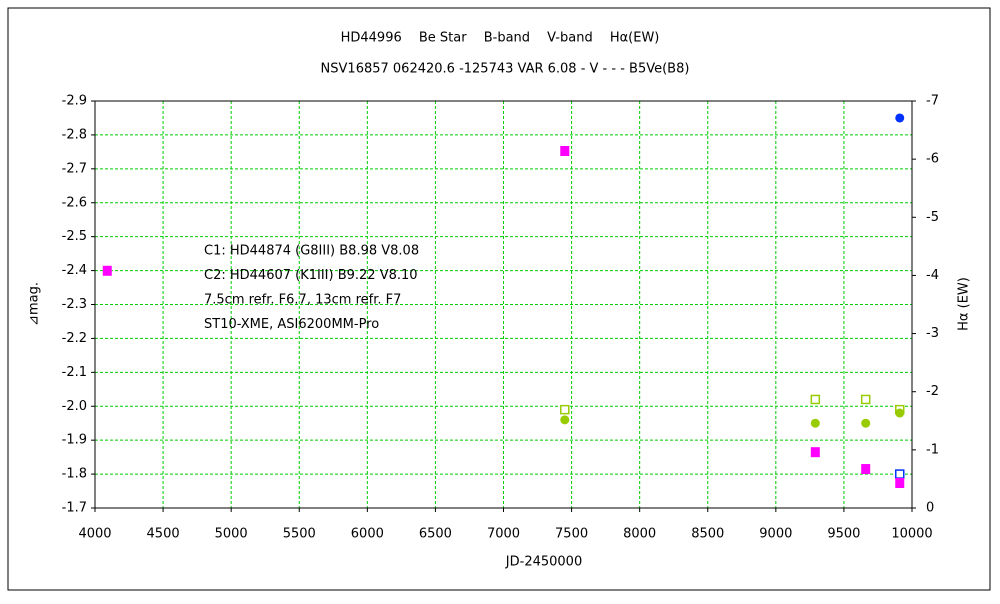  I want to click on x-tick-label: 10000, so click(911, 534).